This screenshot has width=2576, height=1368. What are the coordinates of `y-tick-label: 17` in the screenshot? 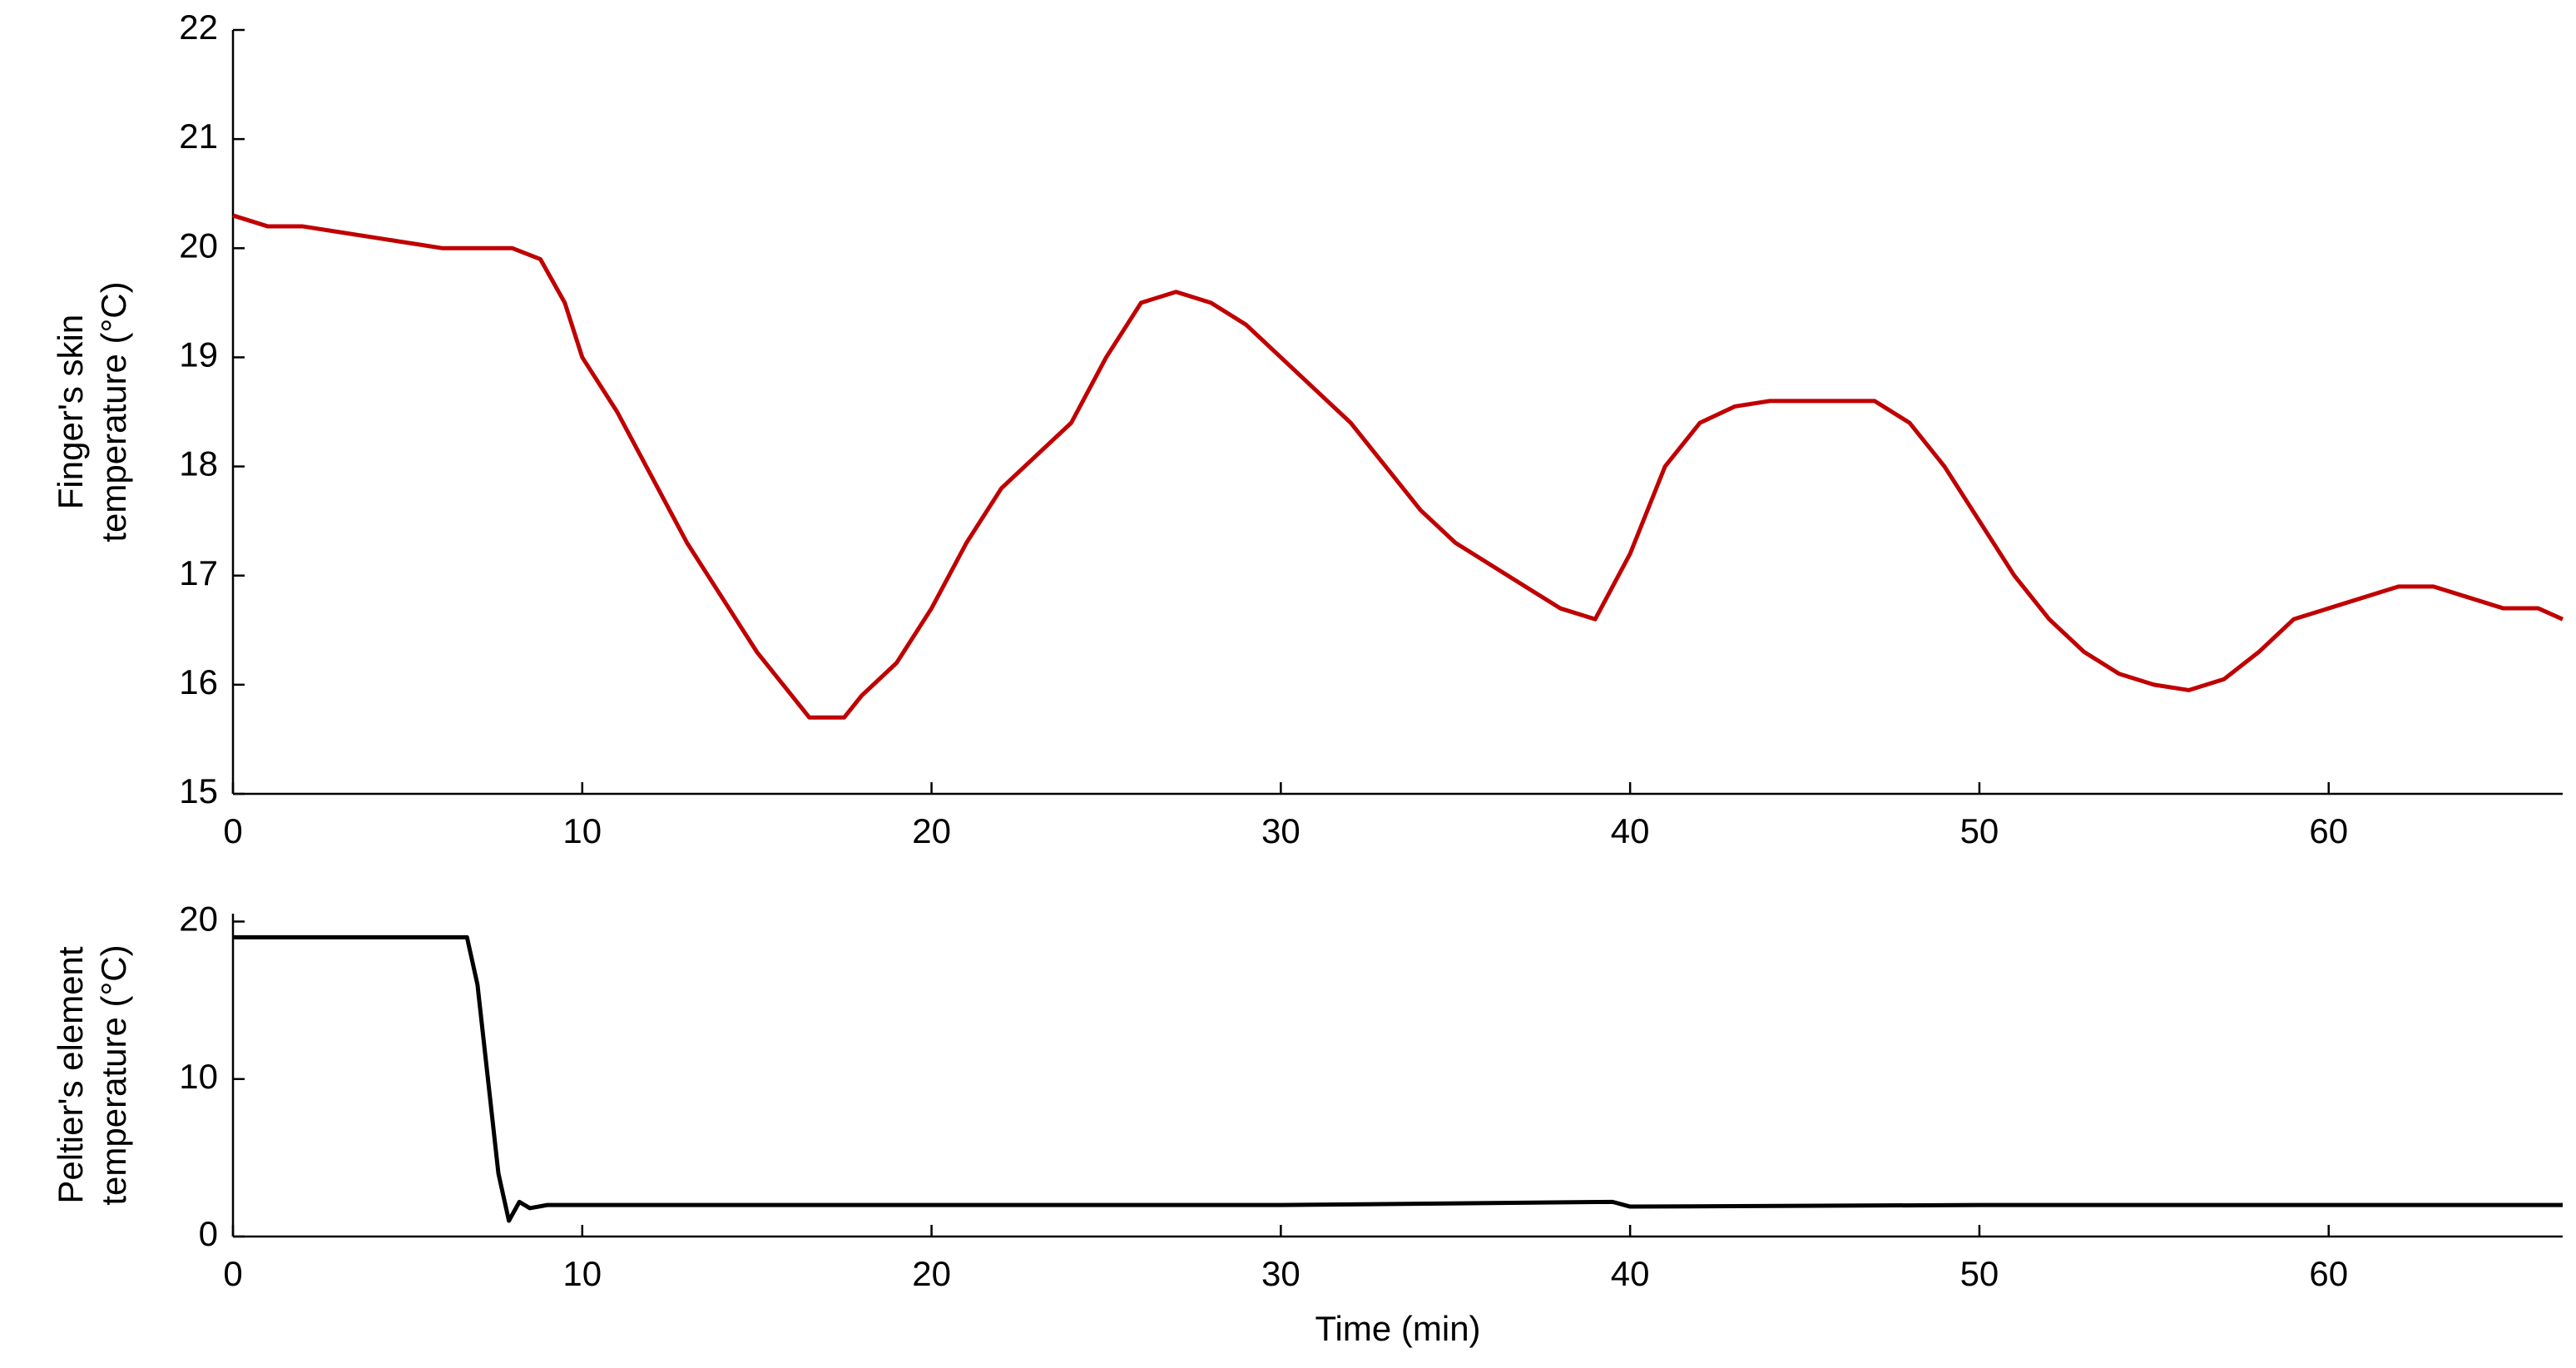 It's located at (199, 572).